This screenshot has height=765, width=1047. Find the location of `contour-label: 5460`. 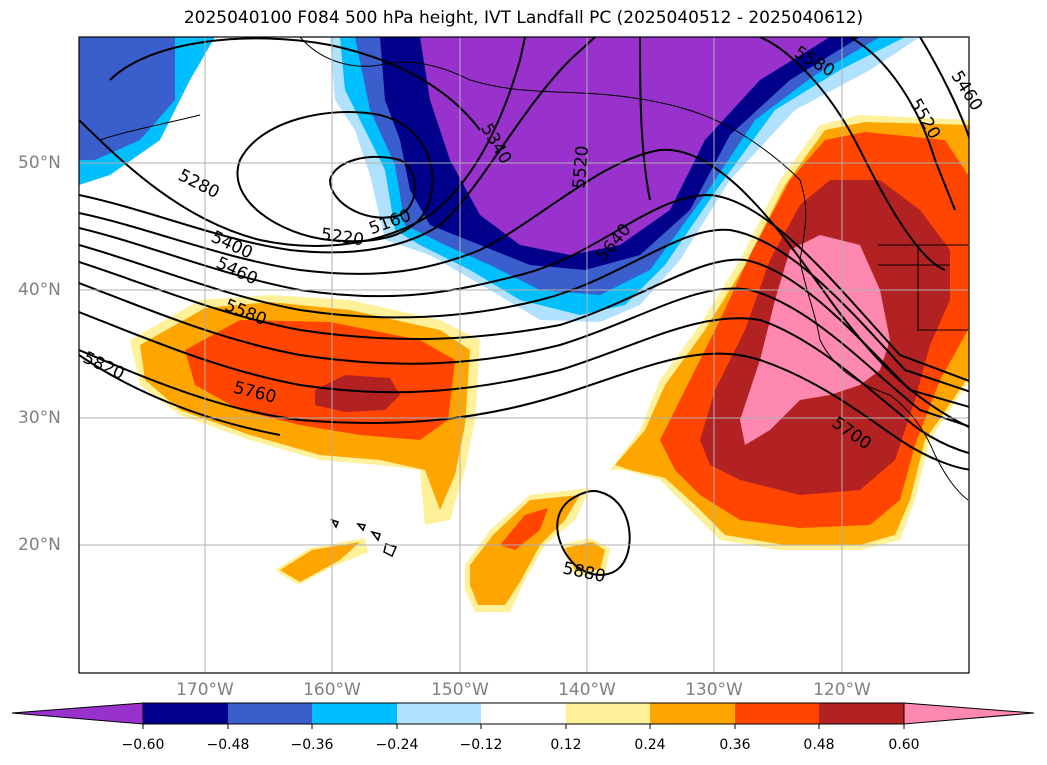

contour-label: 5460 is located at coordinates (966, 90).